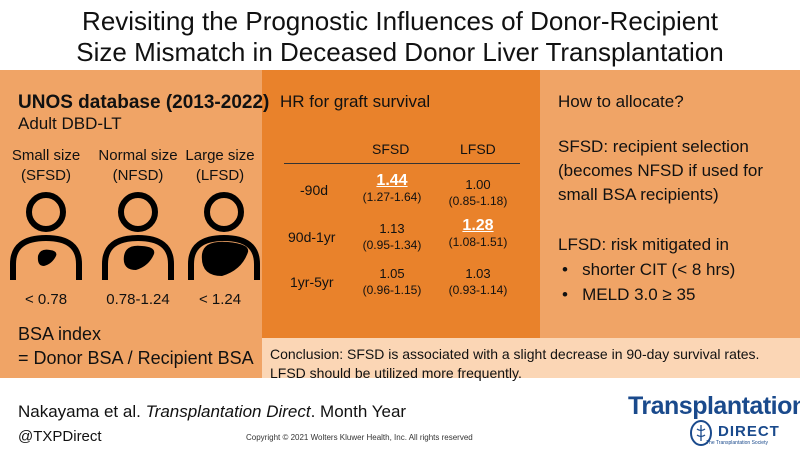  I want to click on cell-90d-1yr-sfsd: 1.13 (0.95-1.34), so click(392, 237).